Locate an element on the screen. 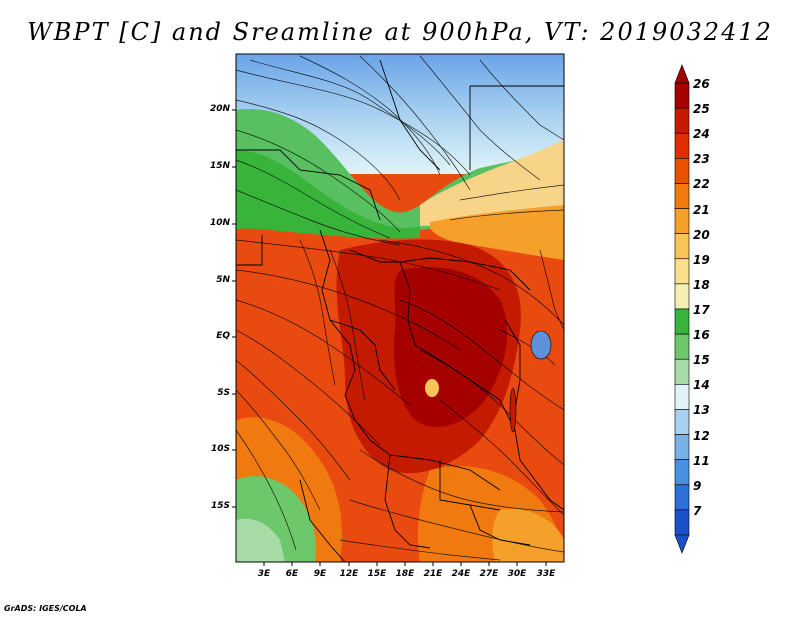 This screenshot has width=800, height=618. colorbar-label: 26 is located at coordinates (701, 84).